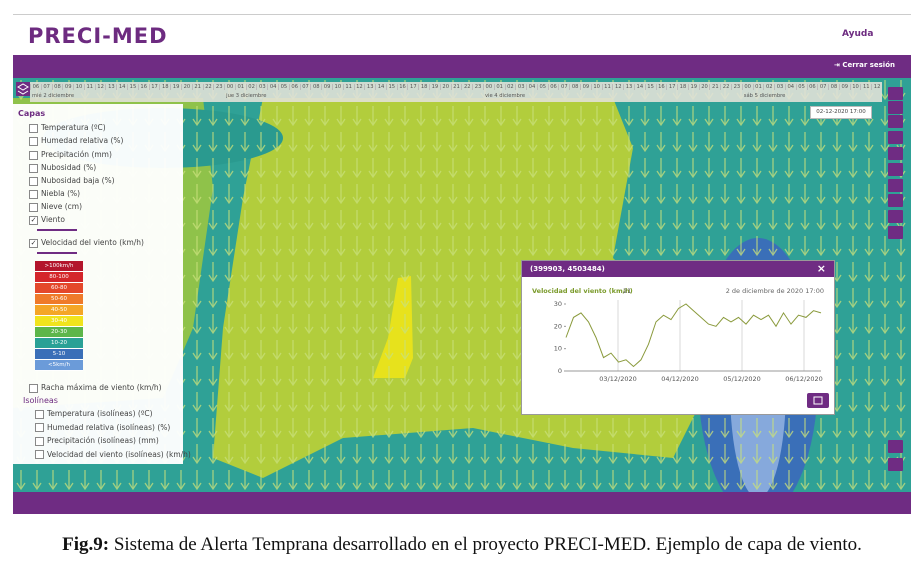 The width and height of the screenshot is (924, 577). Describe the element at coordinates (102, 427) in the screenshot. I see `layer-item: Humedad relativa (isolíneas) (%)` at that location.